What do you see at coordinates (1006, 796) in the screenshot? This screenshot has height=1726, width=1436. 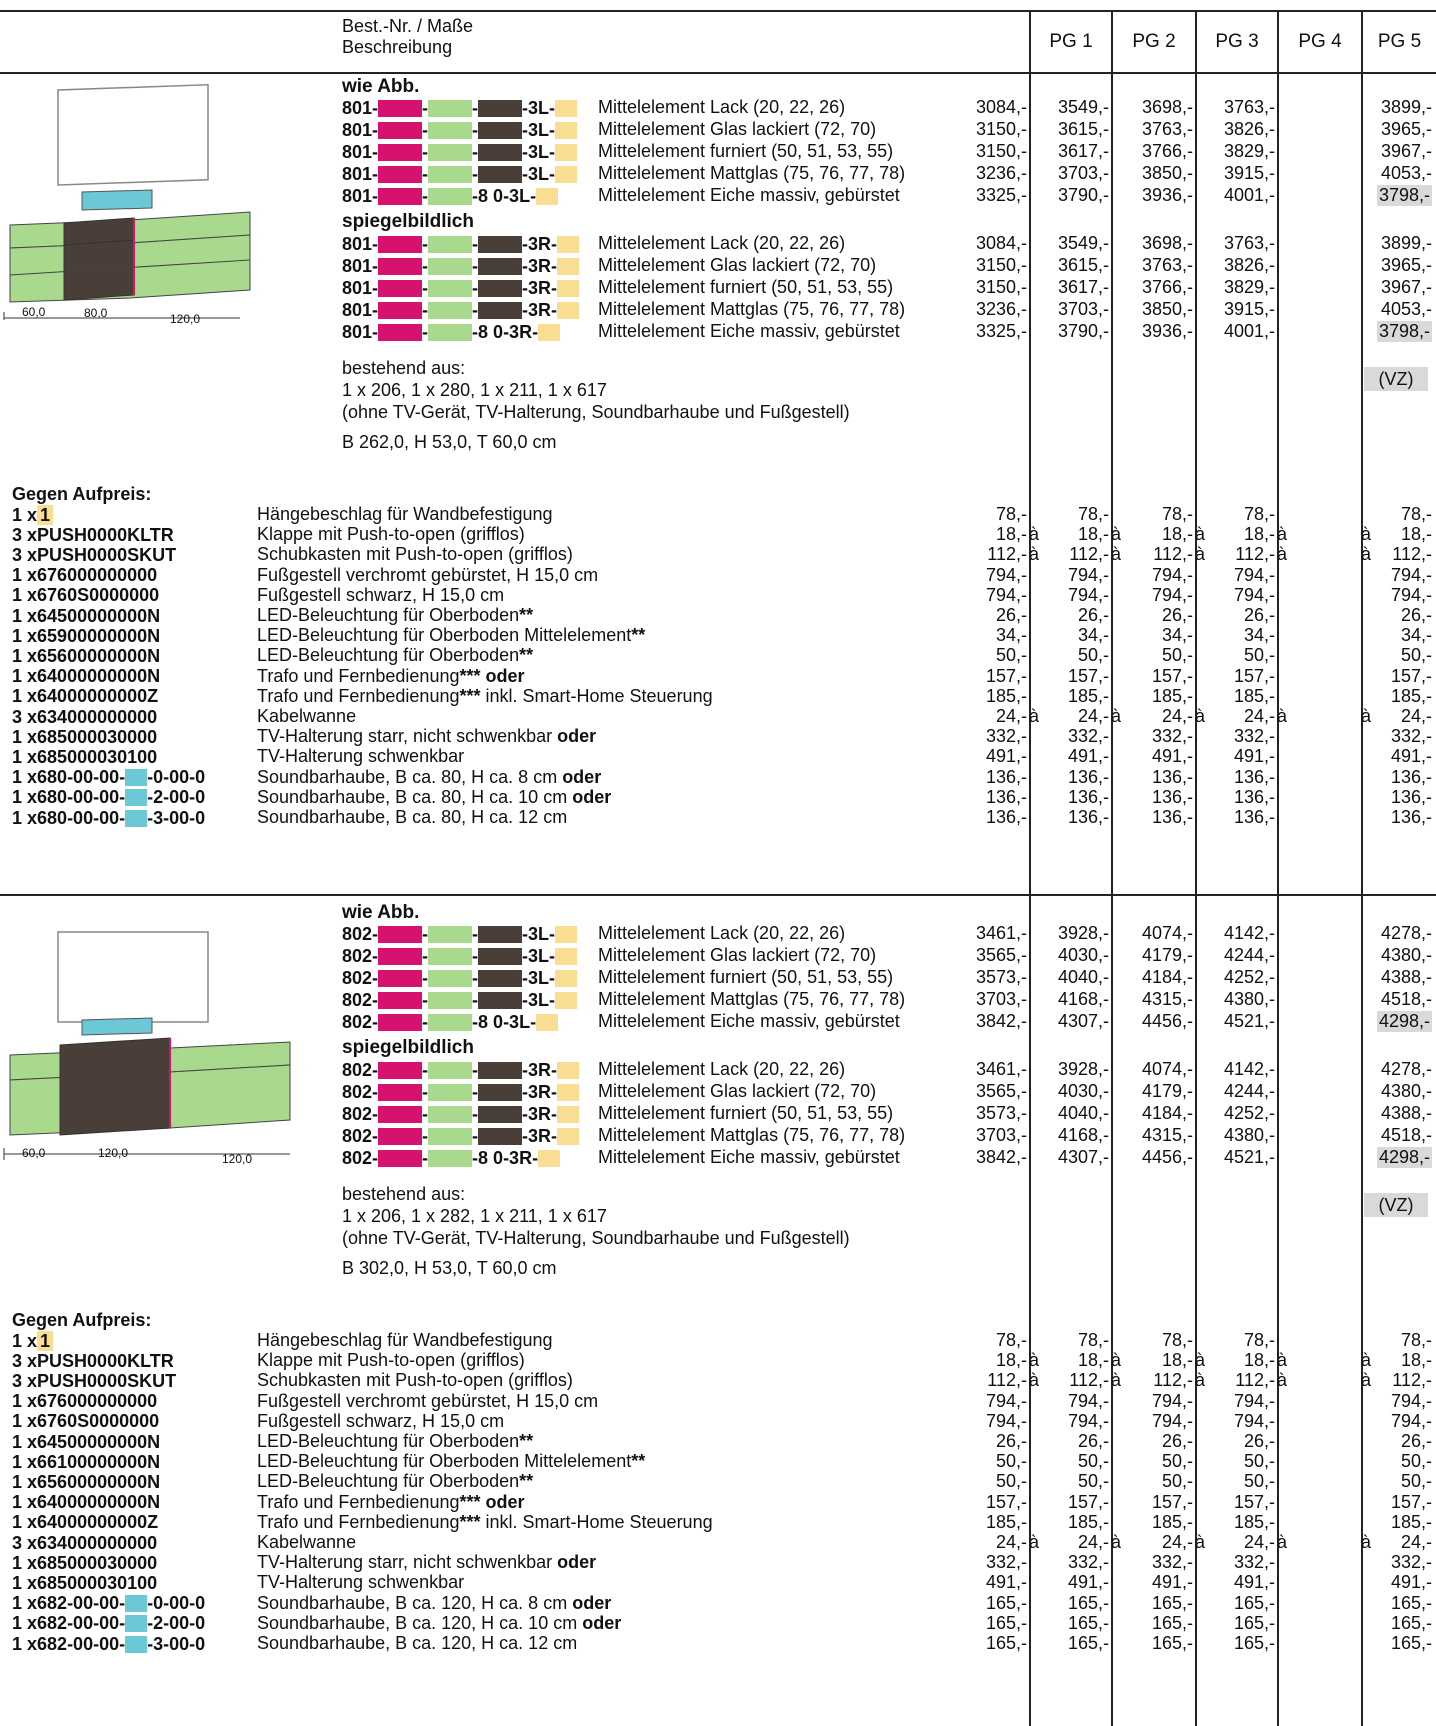 I see `extra-price-pg1: 136,-` at bounding box center [1006, 796].